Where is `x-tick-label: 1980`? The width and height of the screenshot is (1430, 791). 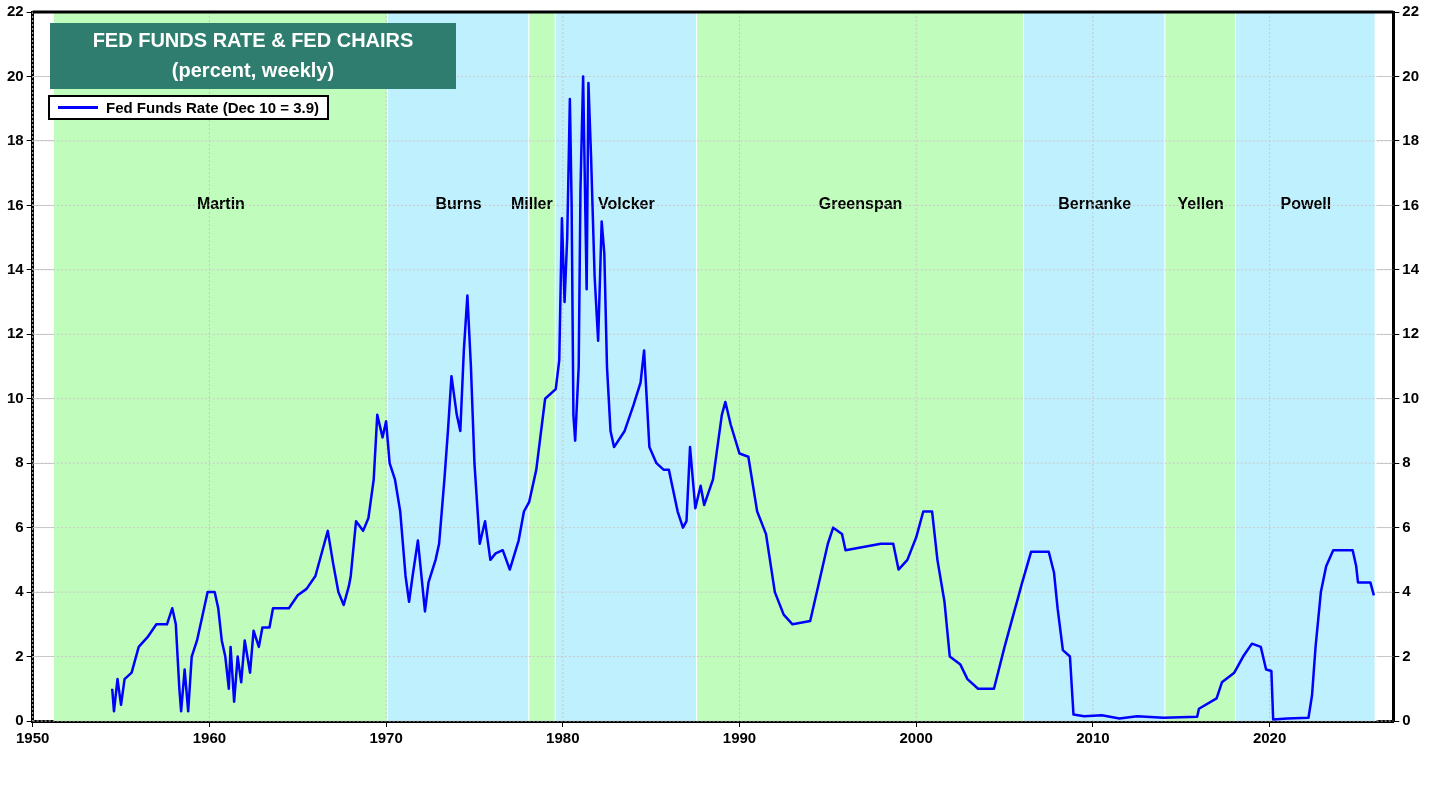
x-tick-label: 1980 is located at coordinates (563, 738).